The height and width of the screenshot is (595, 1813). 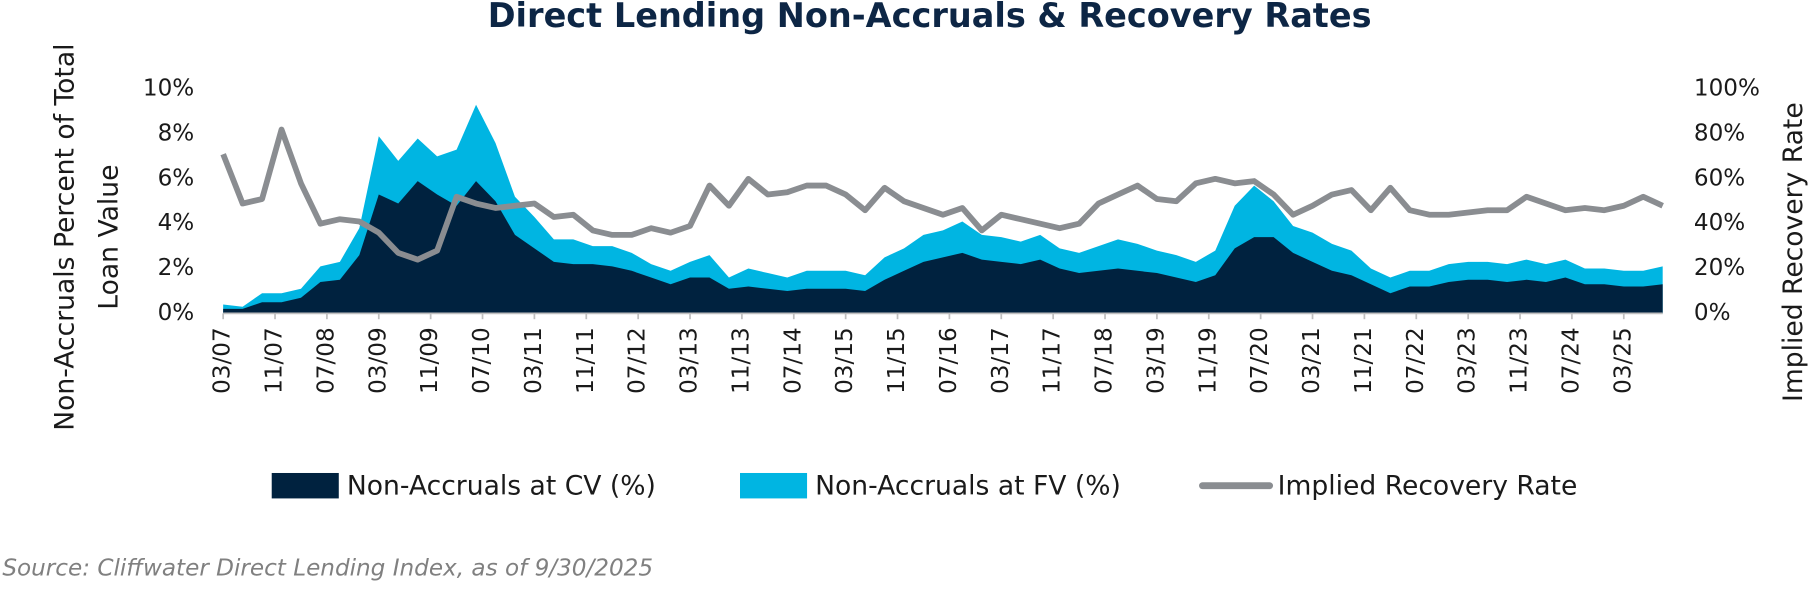 What do you see at coordinates (1727, 89) in the screenshot?
I see `y2-tick-label: 100%` at bounding box center [1727, 89].